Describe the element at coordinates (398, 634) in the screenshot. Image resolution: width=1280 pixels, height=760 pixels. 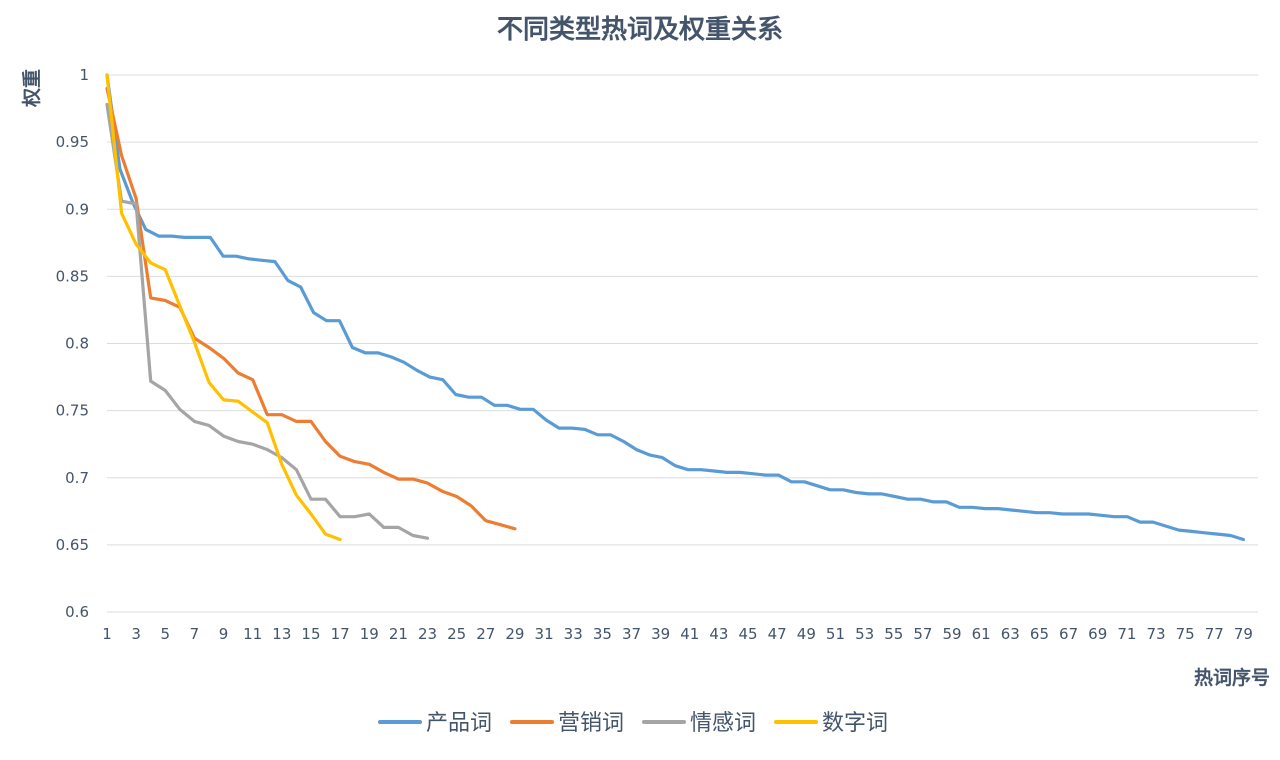
I see `x-tick-label: 21` at that location.